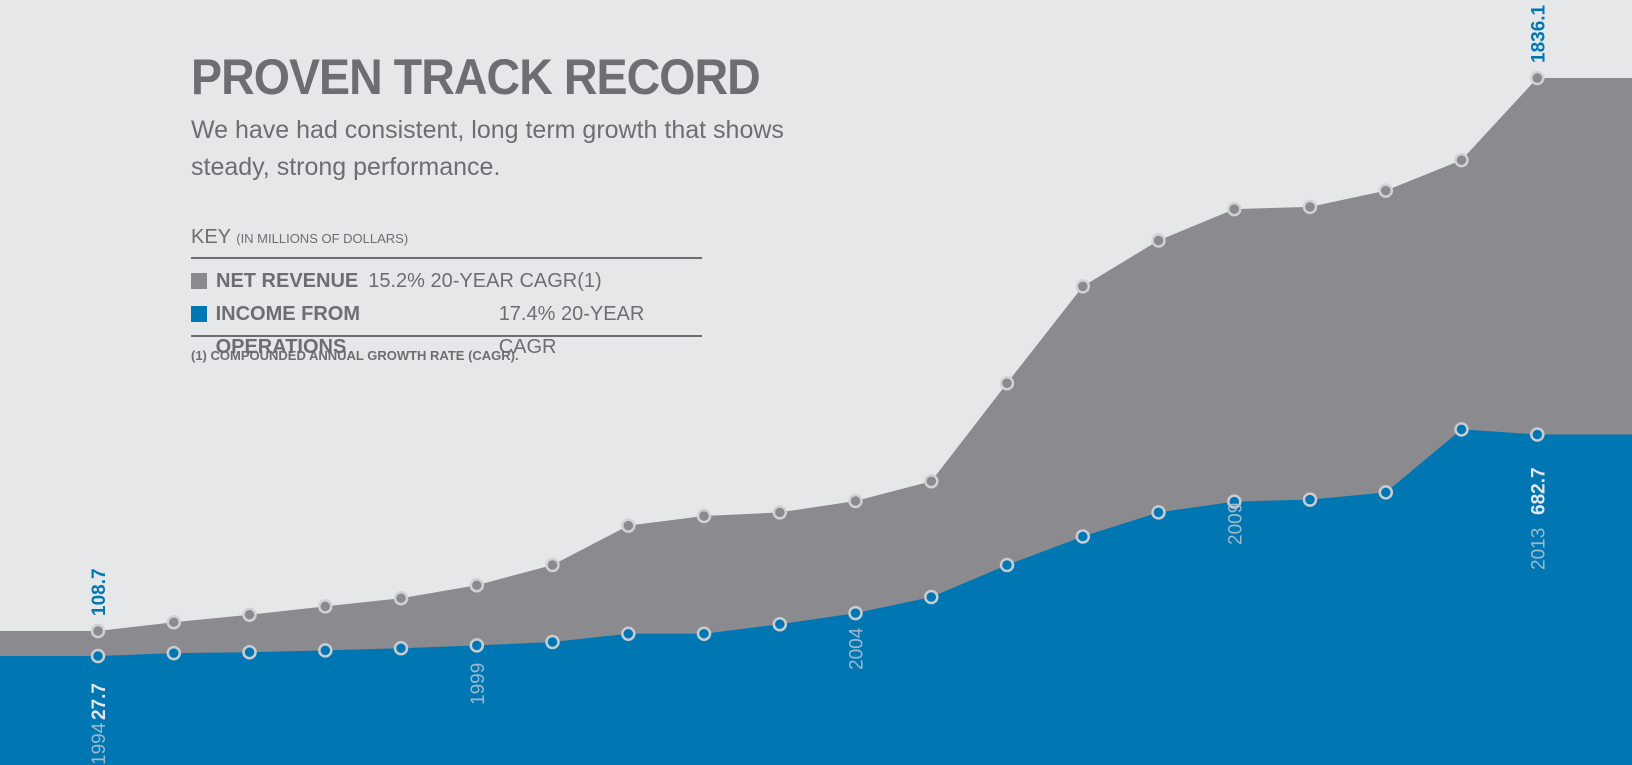 This screenshot has width=1632, height=765. Describe the element at coordinates (1007, 383) in the screenshot. I see `net-revenue-point-2006` at that location.